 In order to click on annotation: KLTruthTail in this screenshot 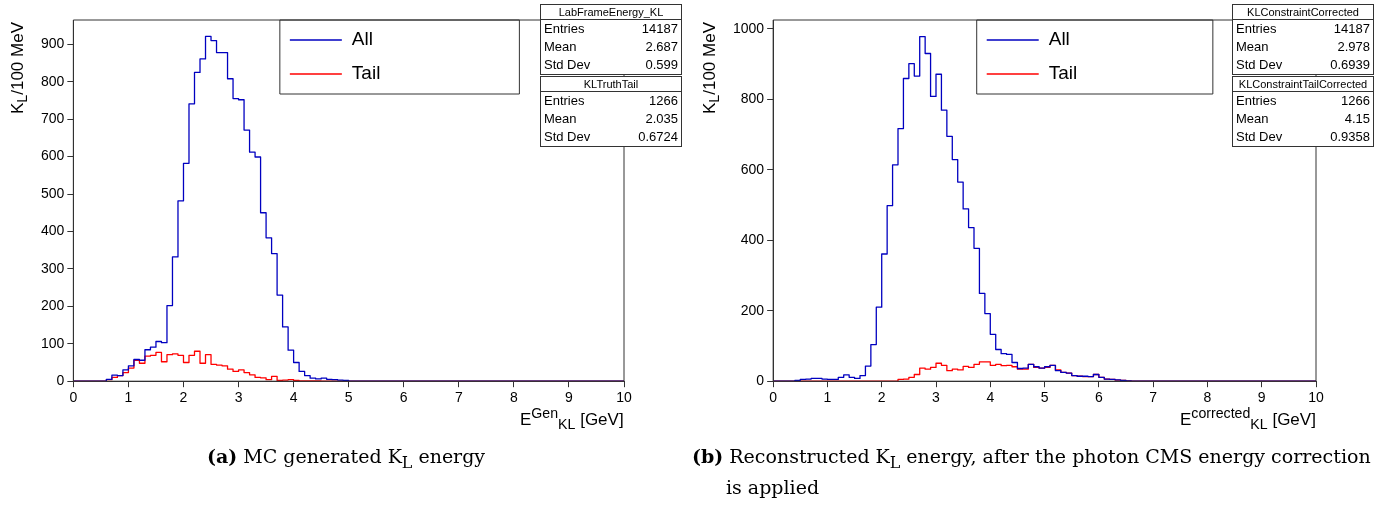, I will do `click(611, 84)`.